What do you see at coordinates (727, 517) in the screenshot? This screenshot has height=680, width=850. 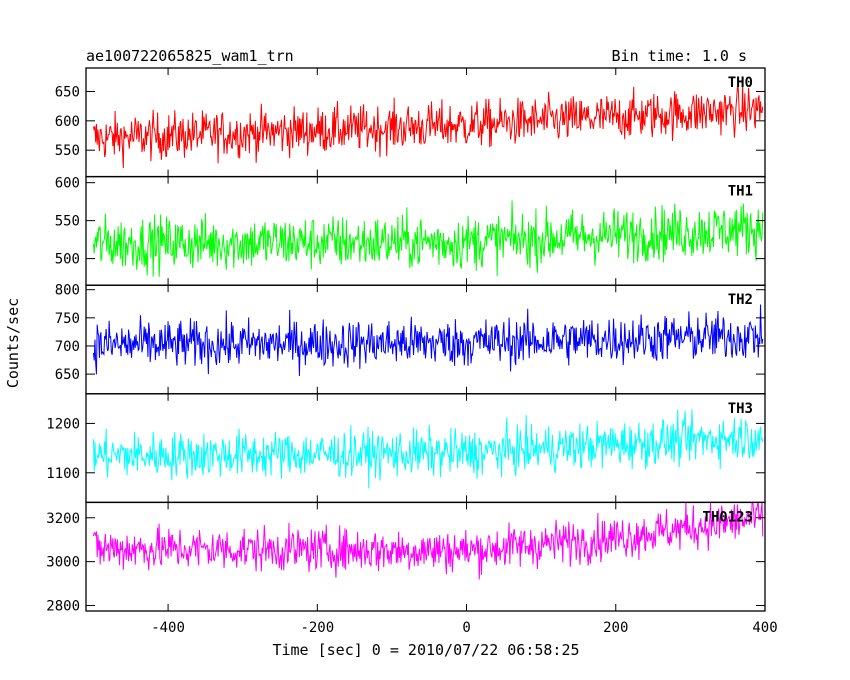 I see `panel-label-th0123: TH0123` at bounding box center [727, 517].